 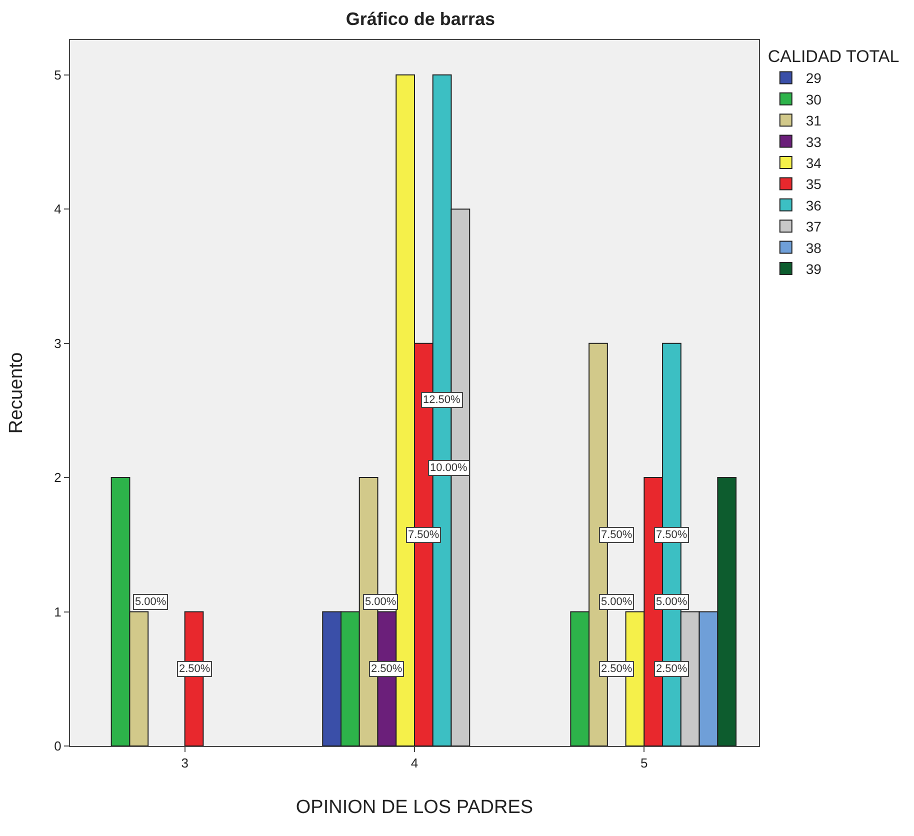 What do you see at coordinates (814, 205) in the screenshot?
I see `legend-label: 36` at bounding box center [814, 205].